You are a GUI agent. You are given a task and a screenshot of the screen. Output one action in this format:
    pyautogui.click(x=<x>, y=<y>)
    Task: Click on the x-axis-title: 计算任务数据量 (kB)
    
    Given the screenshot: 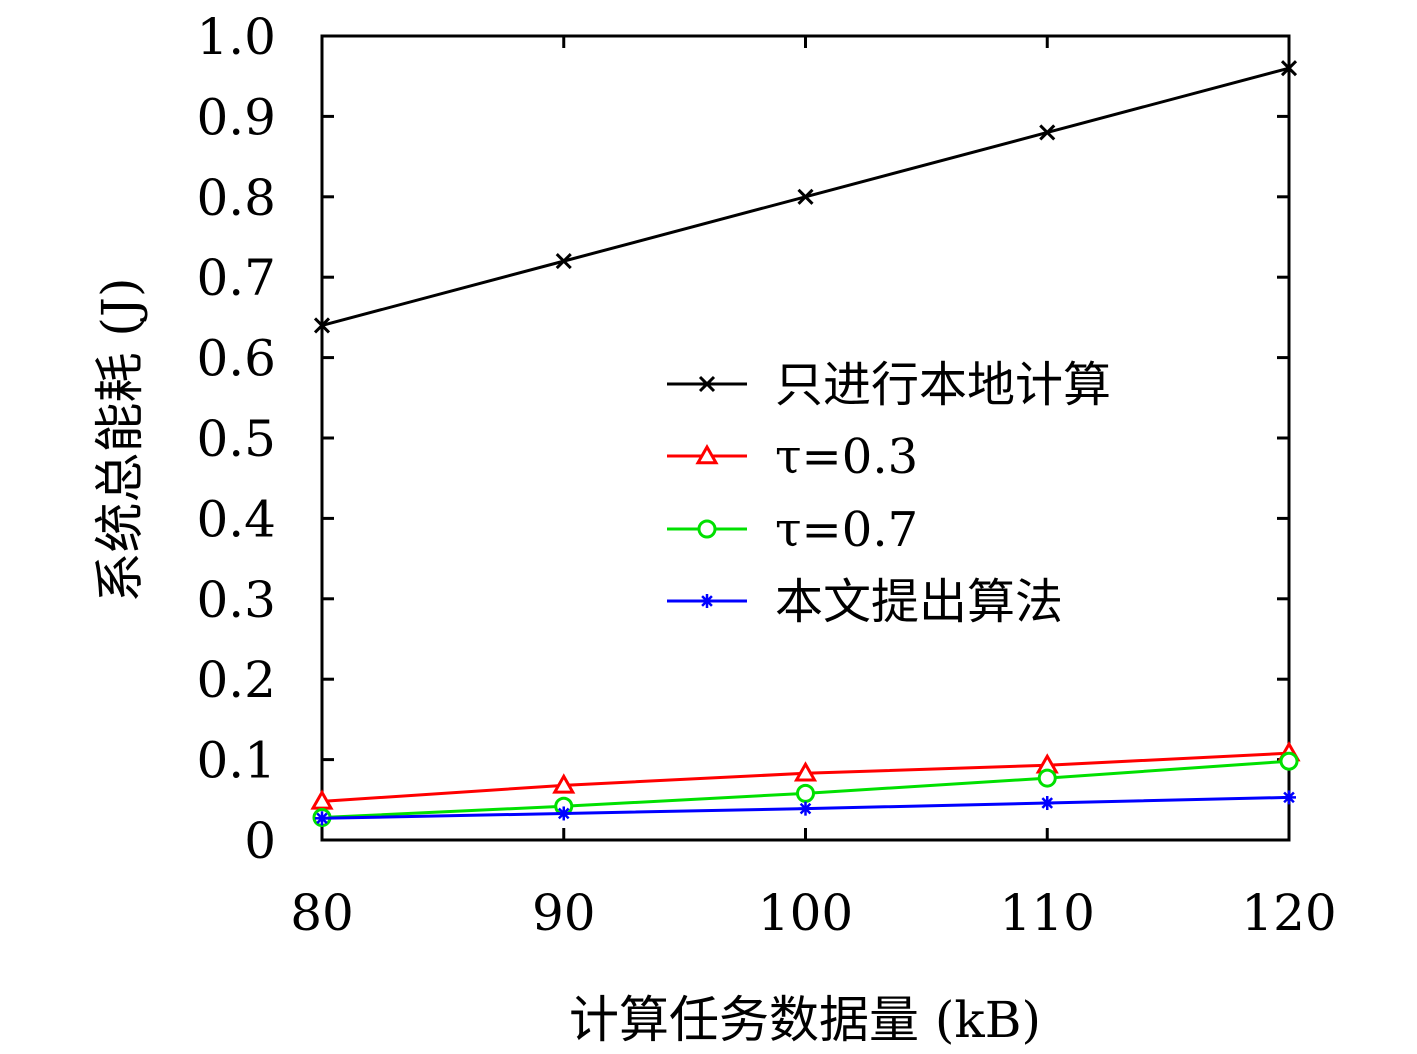 What is the action you would take?
    pyautogui.click(x=805, y=1020)
    